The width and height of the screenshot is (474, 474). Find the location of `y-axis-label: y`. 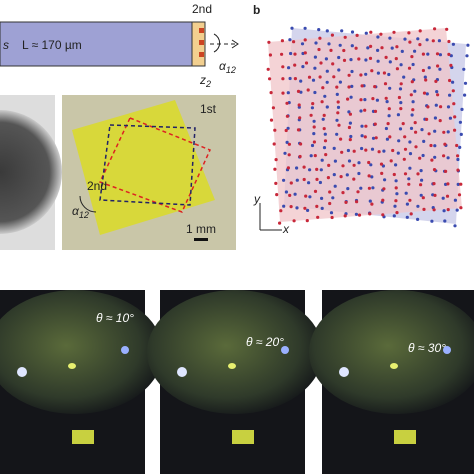

y-axis-label: y is located at coordinates (257, 199).